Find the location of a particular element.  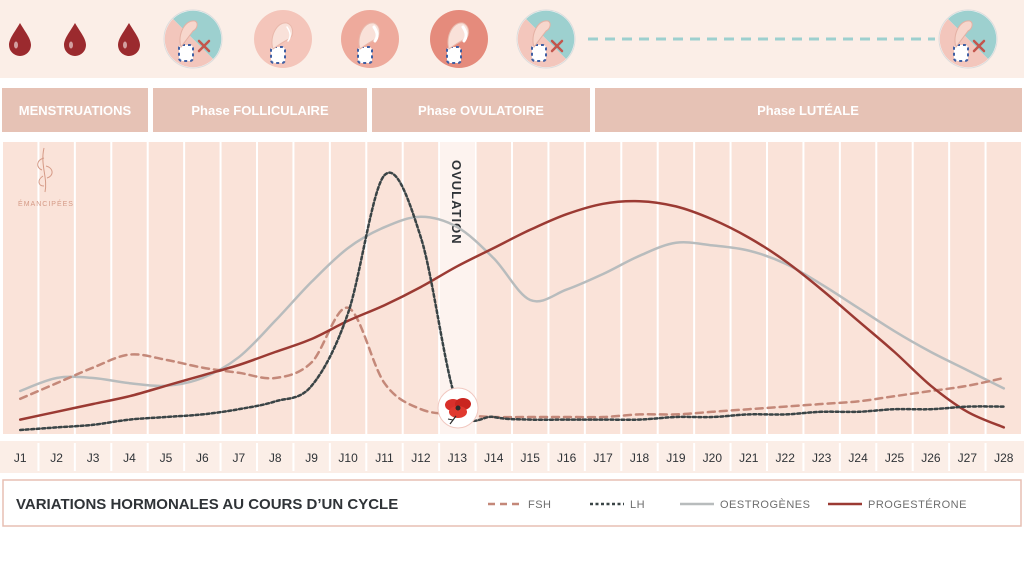

phase-label-ovulatoire: Phase OVULATOIRE is located at coordinates (481, 110).